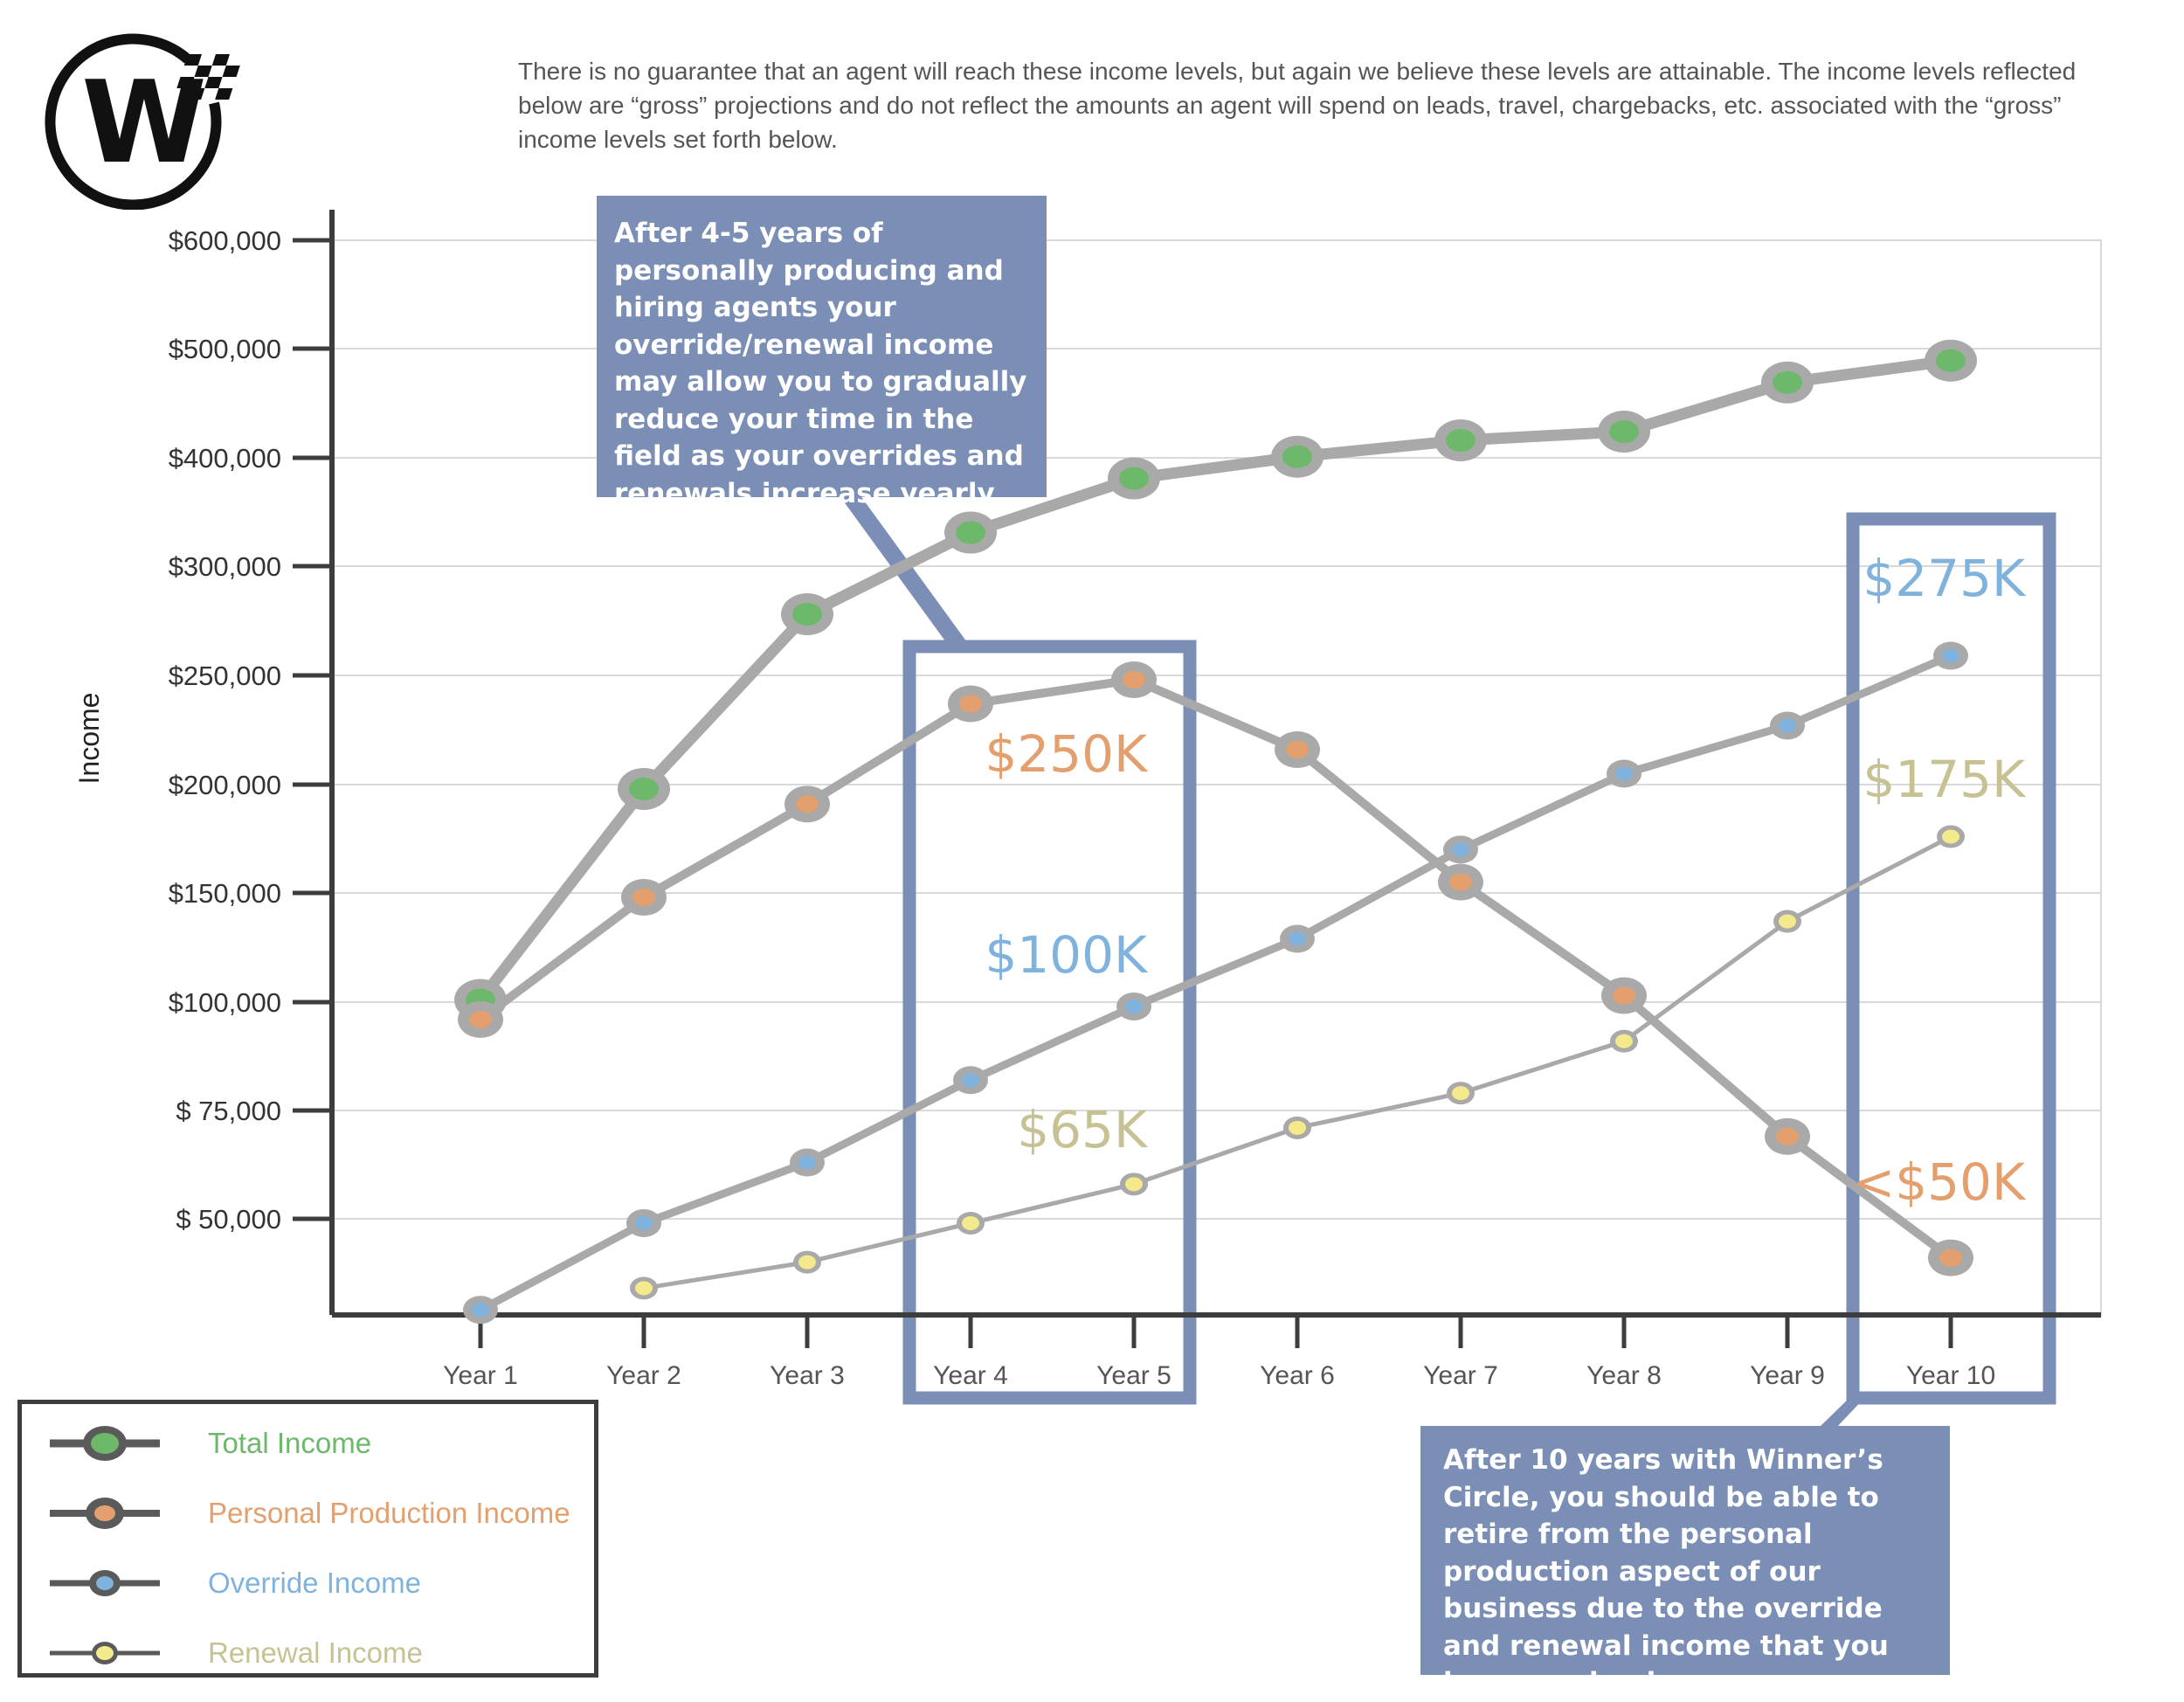 The height and width of the screenshot is (1702, 2184). Describe the element at coordinates (481, 1375) in the screenshot. I see `x-tick-label: Year 1` at that location.